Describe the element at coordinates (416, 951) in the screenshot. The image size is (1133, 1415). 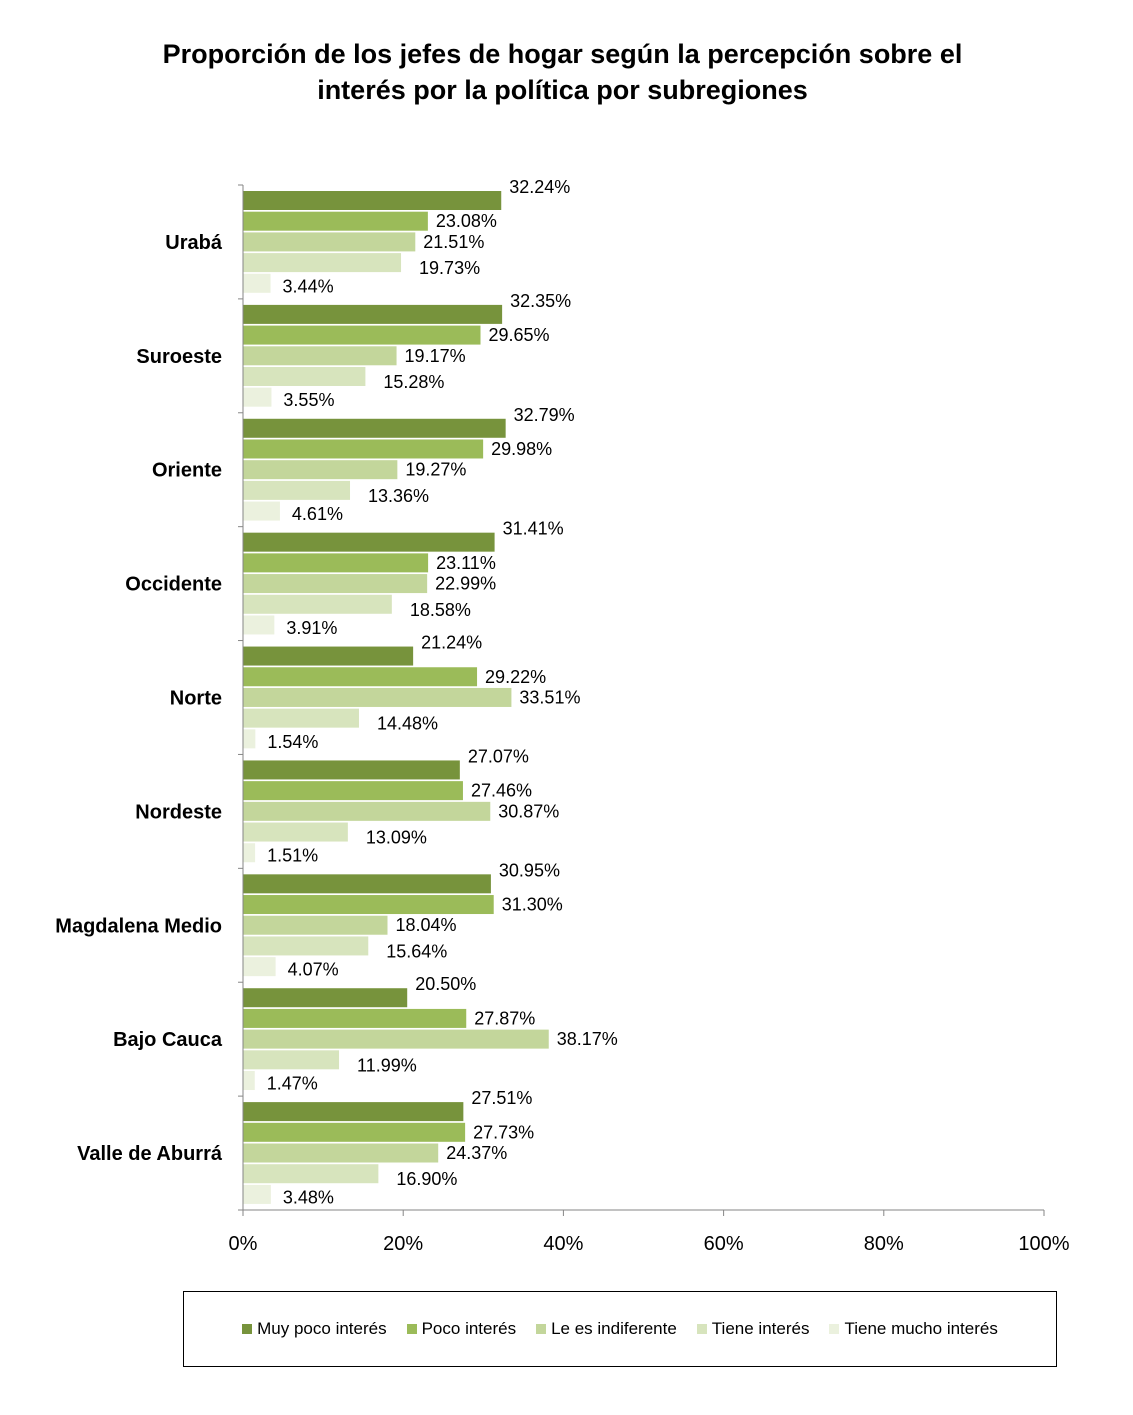
I see `data-label: 15.64%` at that location.